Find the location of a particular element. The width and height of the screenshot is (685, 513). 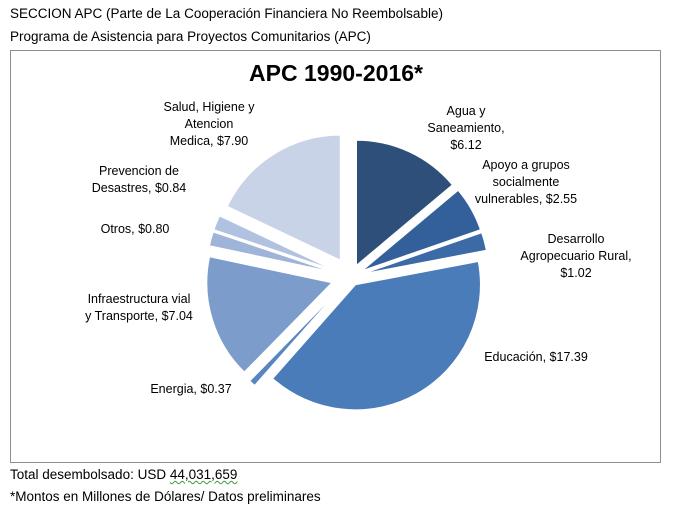

slice-prevencion-de-desastres is located at coordinates (273, 242).